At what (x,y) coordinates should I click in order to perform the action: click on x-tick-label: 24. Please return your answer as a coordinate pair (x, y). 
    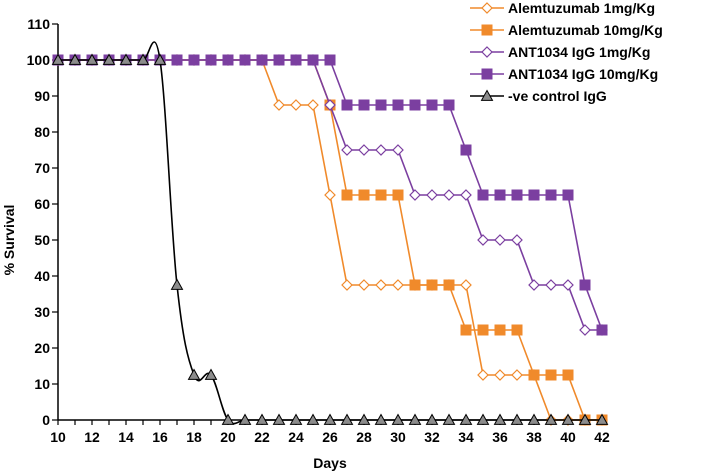
    Looking at the image, I should click on (296, 437).